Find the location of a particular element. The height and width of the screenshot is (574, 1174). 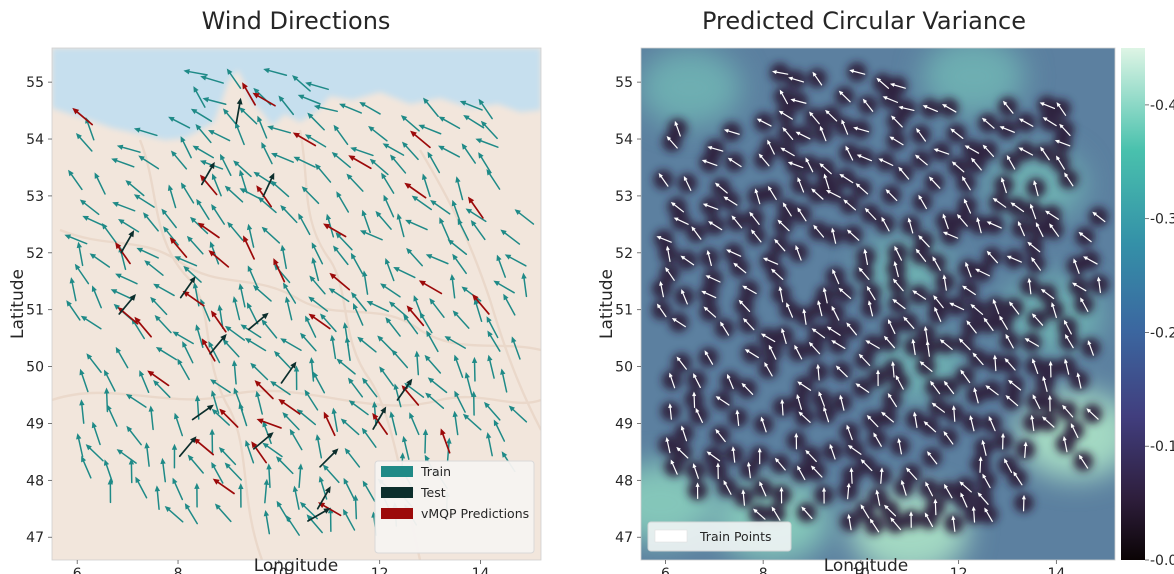

left-ytick-label: 49 is located at coordinates (35, 424).